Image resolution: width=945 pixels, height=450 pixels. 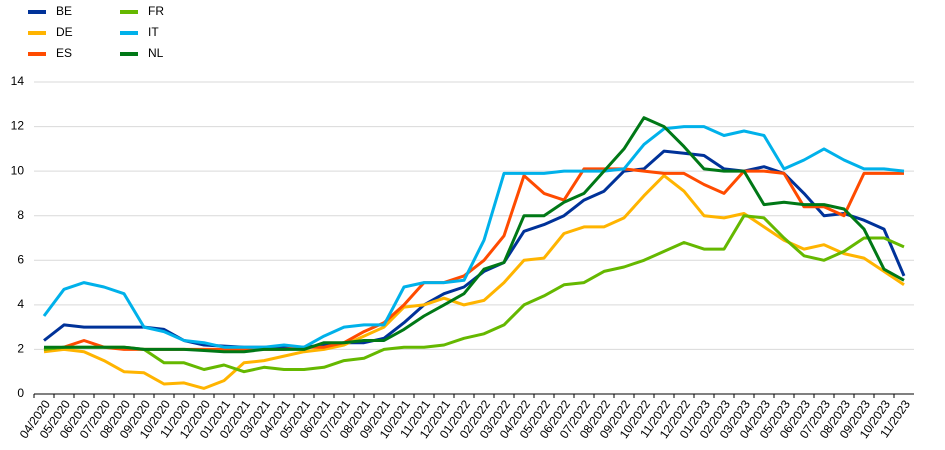 What do you see at coordinates (20, 304) in the screenshot?
I see `y-tick-label: 4` at bounding box center [20, 304].